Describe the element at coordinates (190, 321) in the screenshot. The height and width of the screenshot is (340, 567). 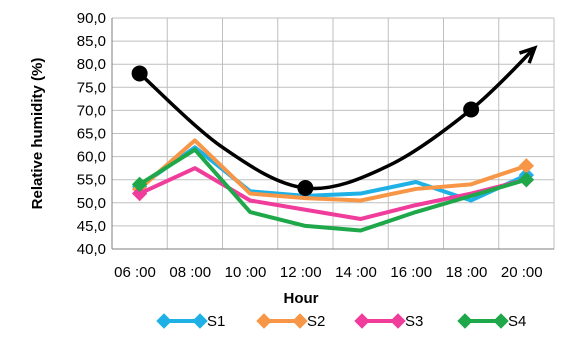
I see `legend-item-S1: S1` at that location.